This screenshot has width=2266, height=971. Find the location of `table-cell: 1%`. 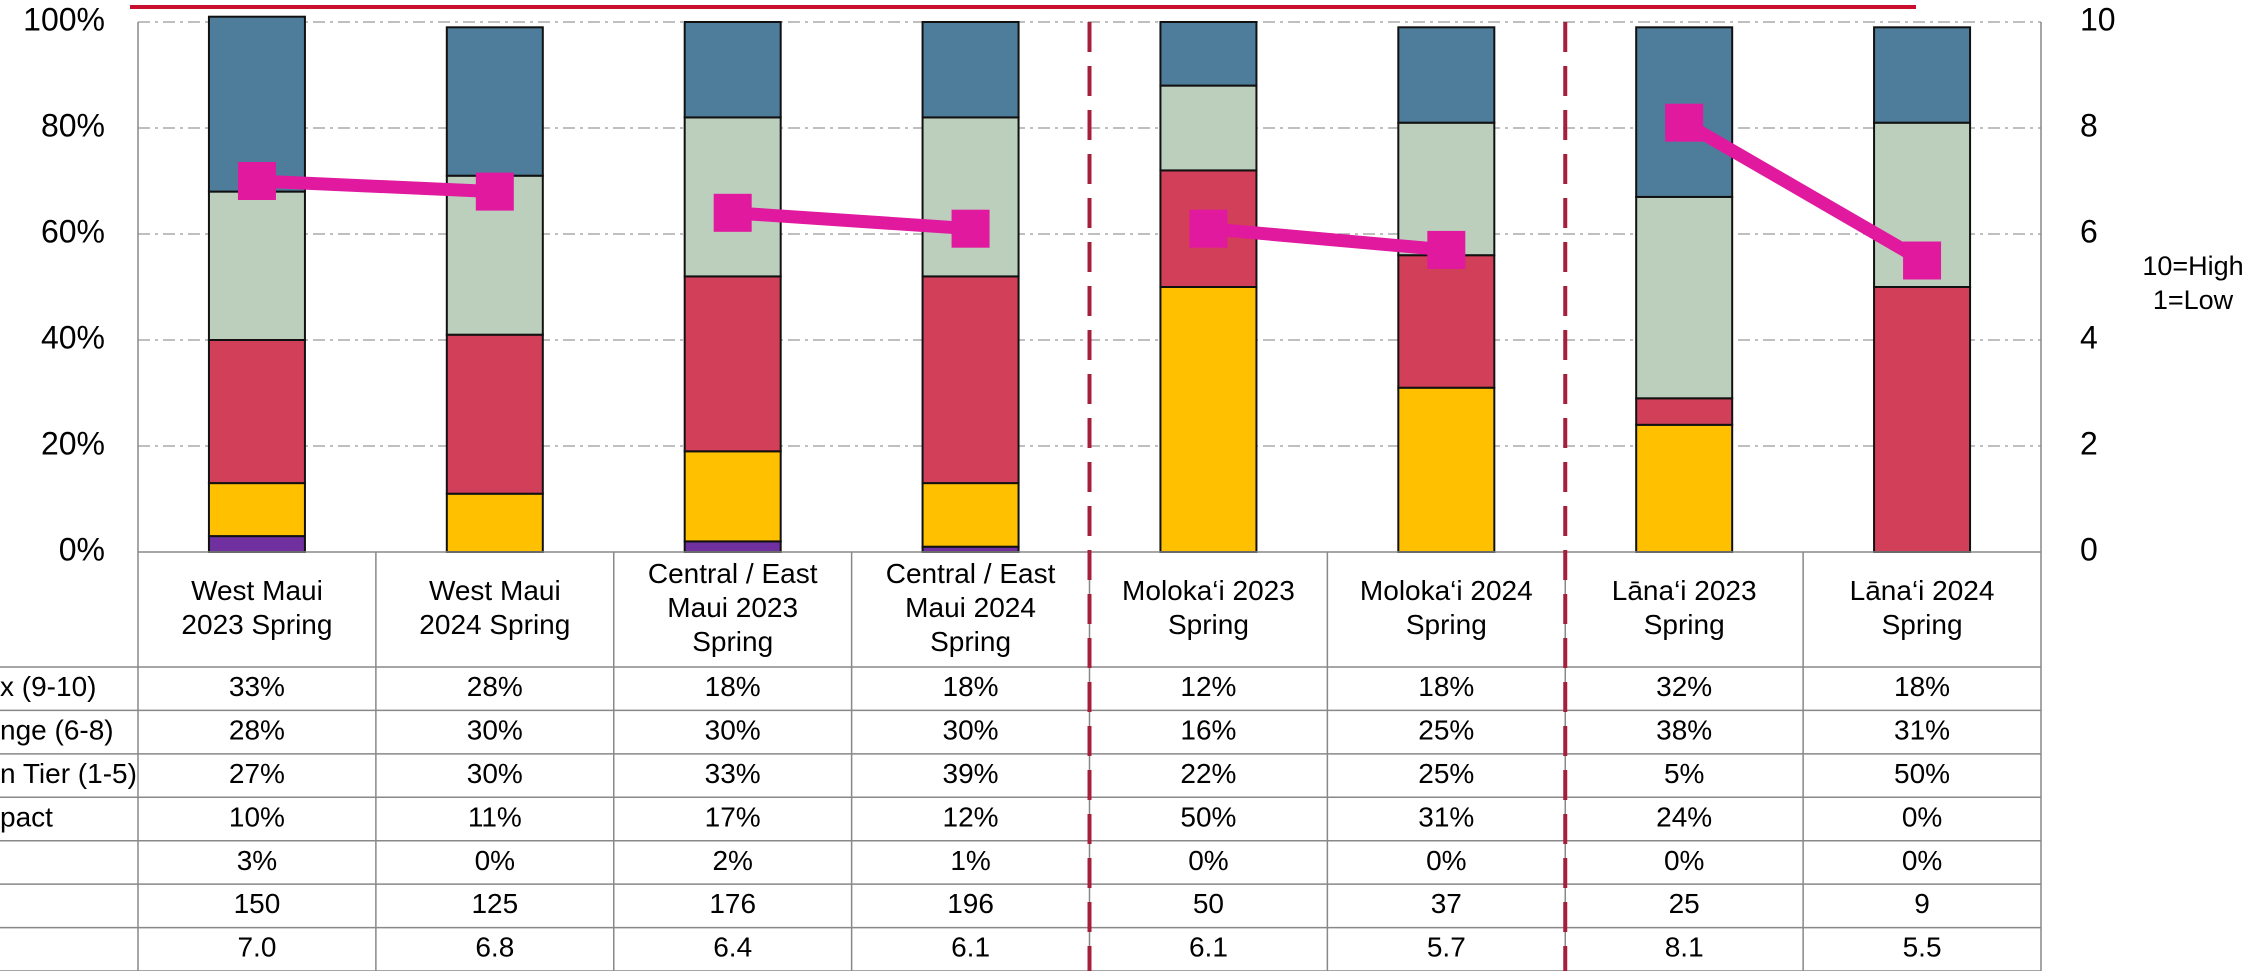

table-cell: 1% is located at coordinates (970, 860).